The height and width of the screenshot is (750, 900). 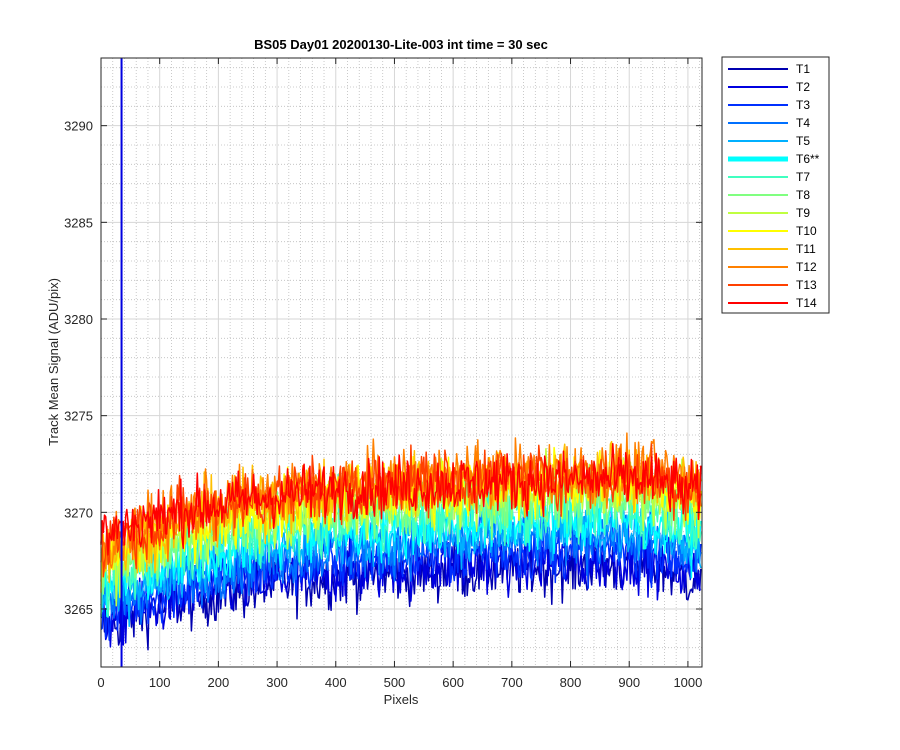 I want to click on series-line-t14, so click(x=401, y=499).